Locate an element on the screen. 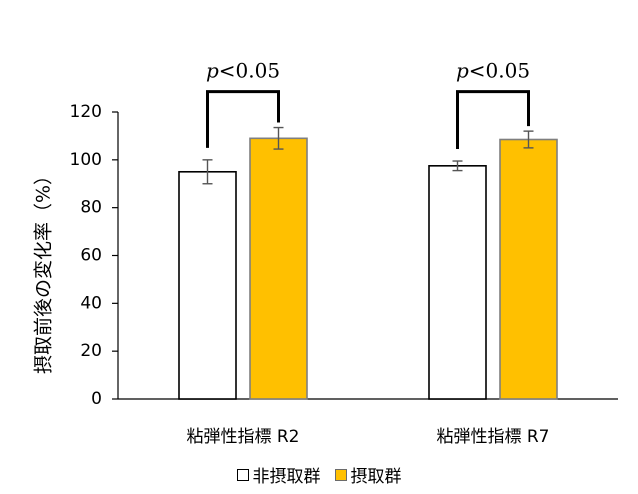 This screenshot has height=494, width=638. y-axis-title: 摂取前後の変化率（%） is located at coordinates (44, 270).